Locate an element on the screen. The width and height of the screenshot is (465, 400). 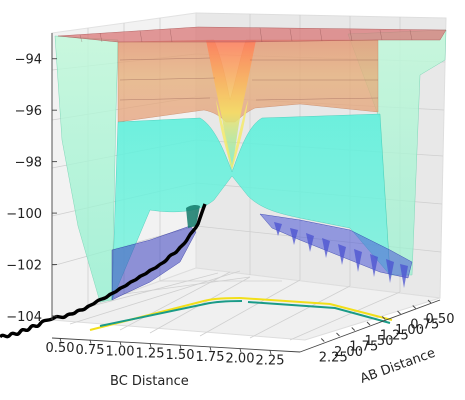
z-tick-label: −102 is located at coordinates (24, 266).